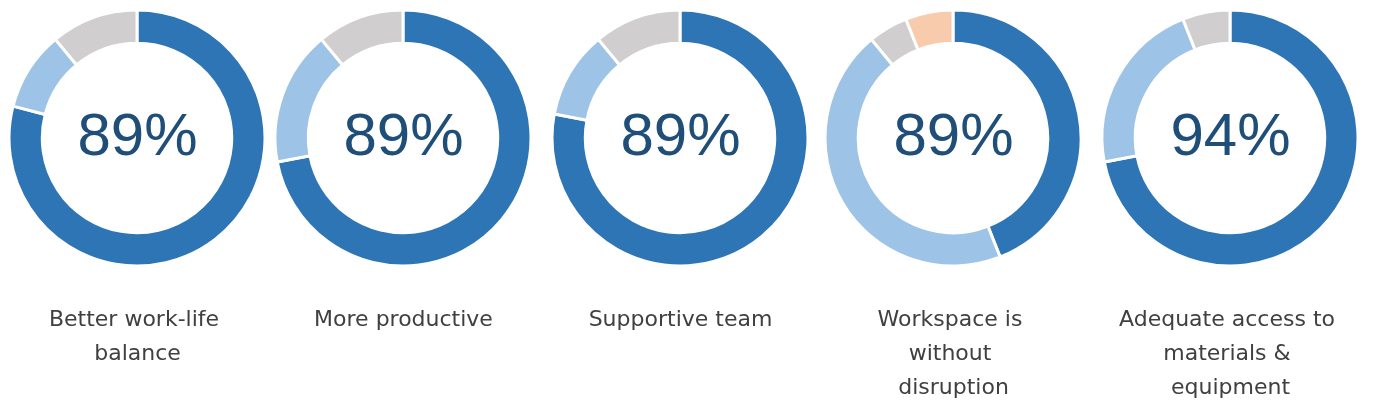 The image size is (1376, 403). What do you see at coordinates (403, 318) in the screenshot?
I see `text: More productive` at bounding box center [403, 318].